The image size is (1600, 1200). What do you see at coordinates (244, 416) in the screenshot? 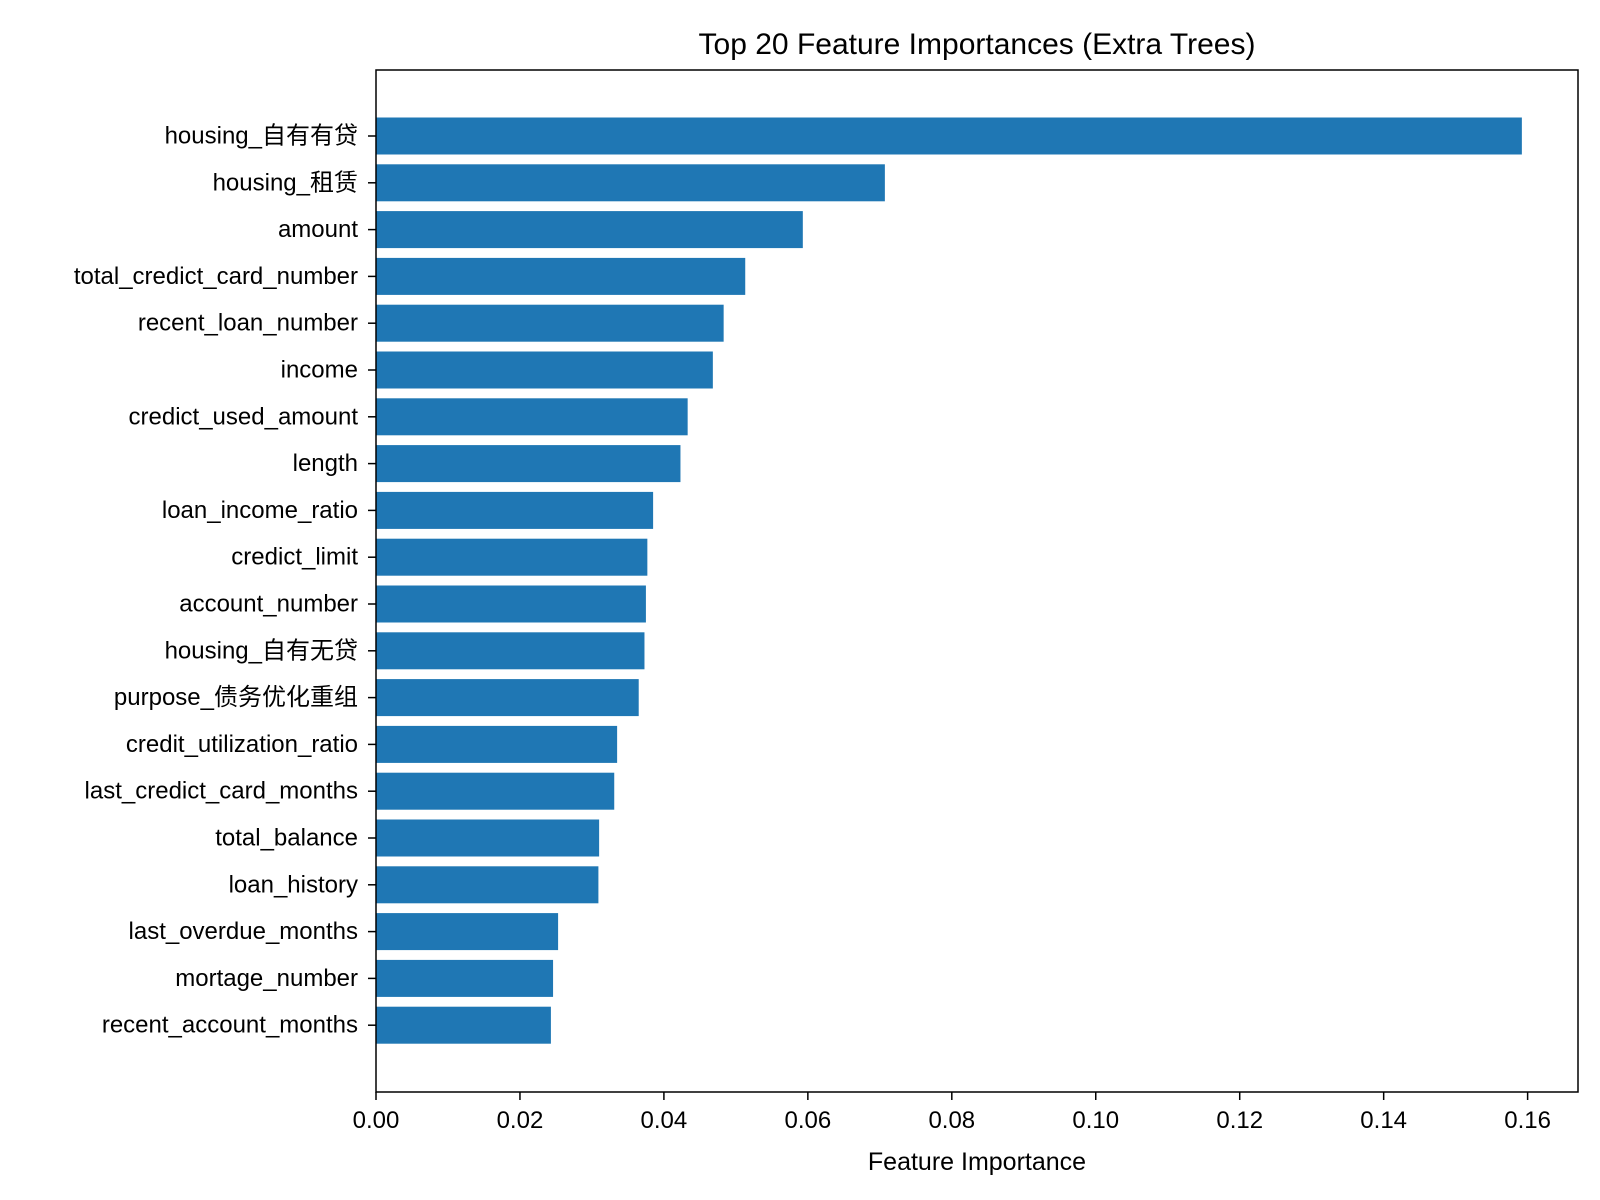
I see `category-label-6: credict_used_amount` at bounding box center [244, 416].